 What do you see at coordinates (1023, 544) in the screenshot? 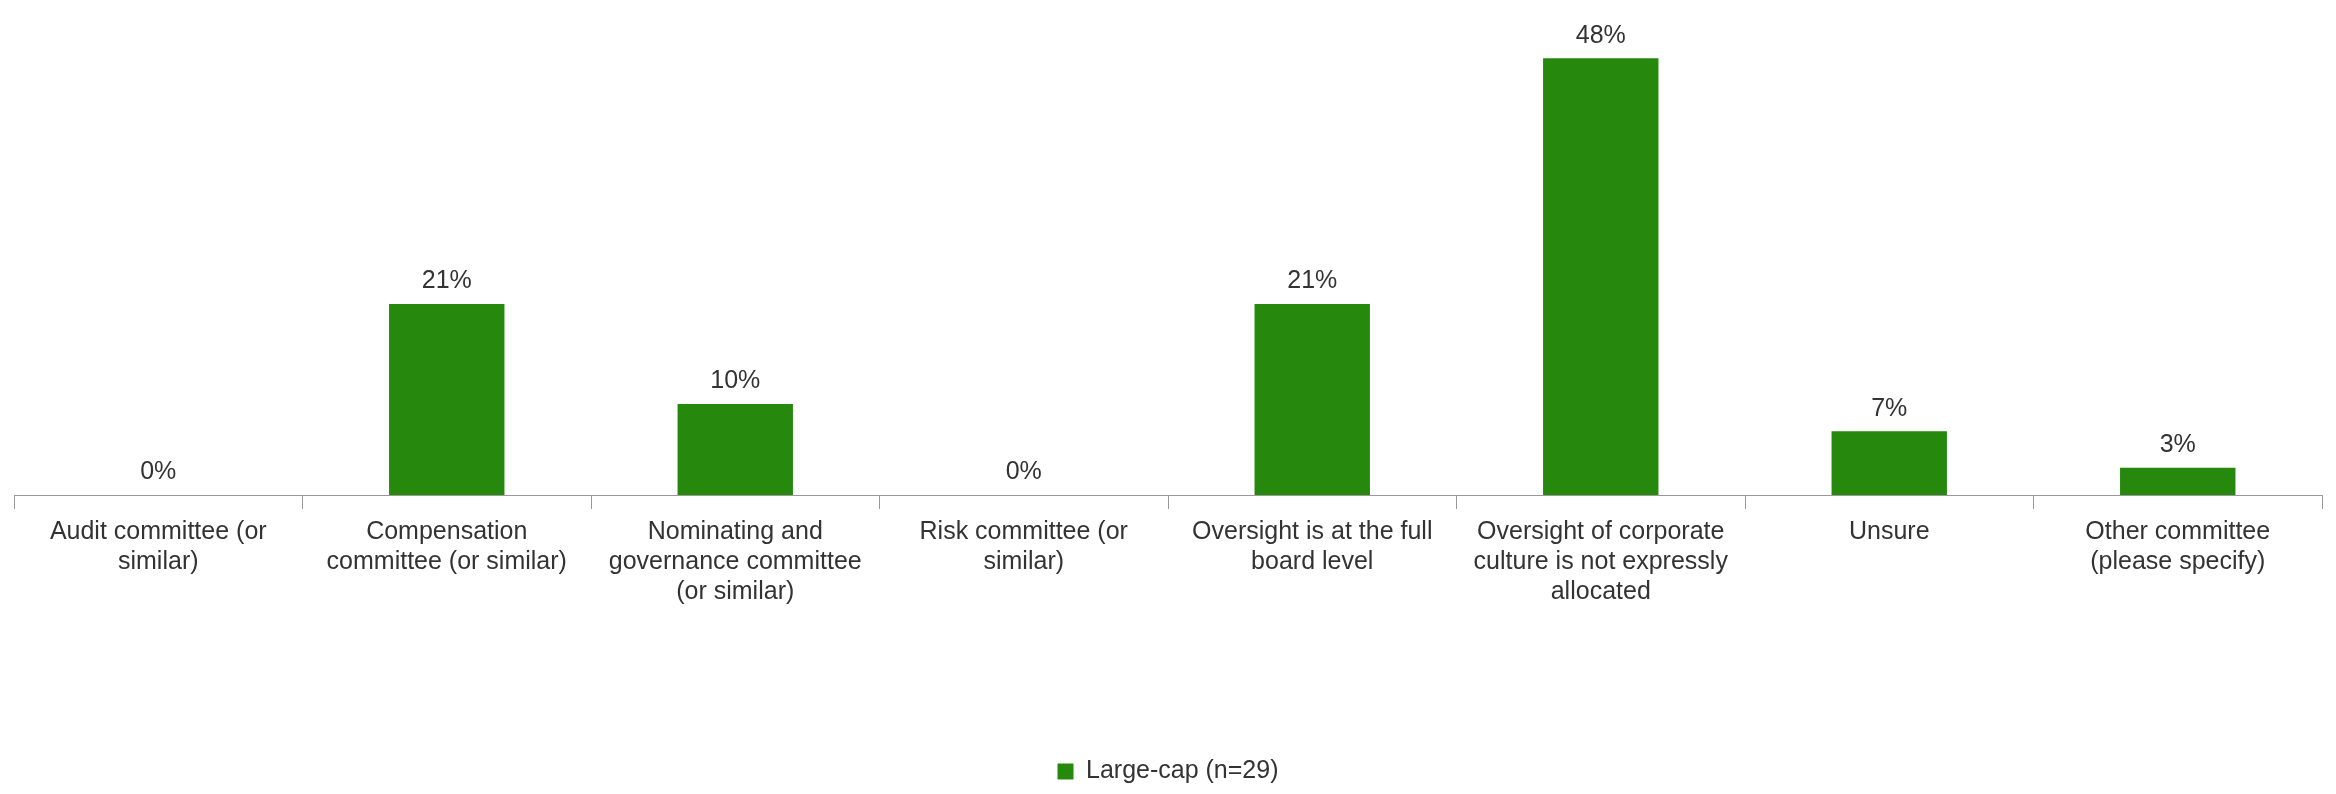
I see `x-tick-label: Risk committee (or similar)` at bounding box center [1023, 544].